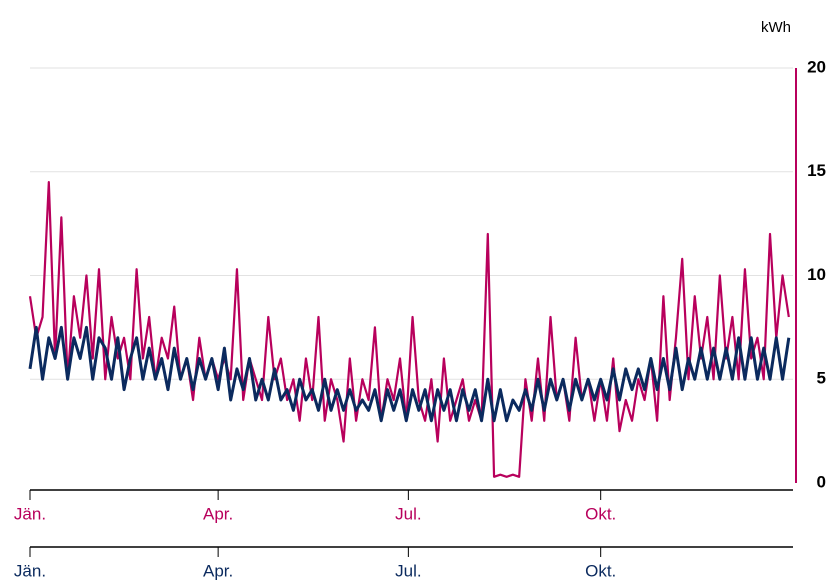  What do you see at coordinates (816, 170) in the screenshot?
I see `y-tick-label: 15` at bounding box center [816, 170].